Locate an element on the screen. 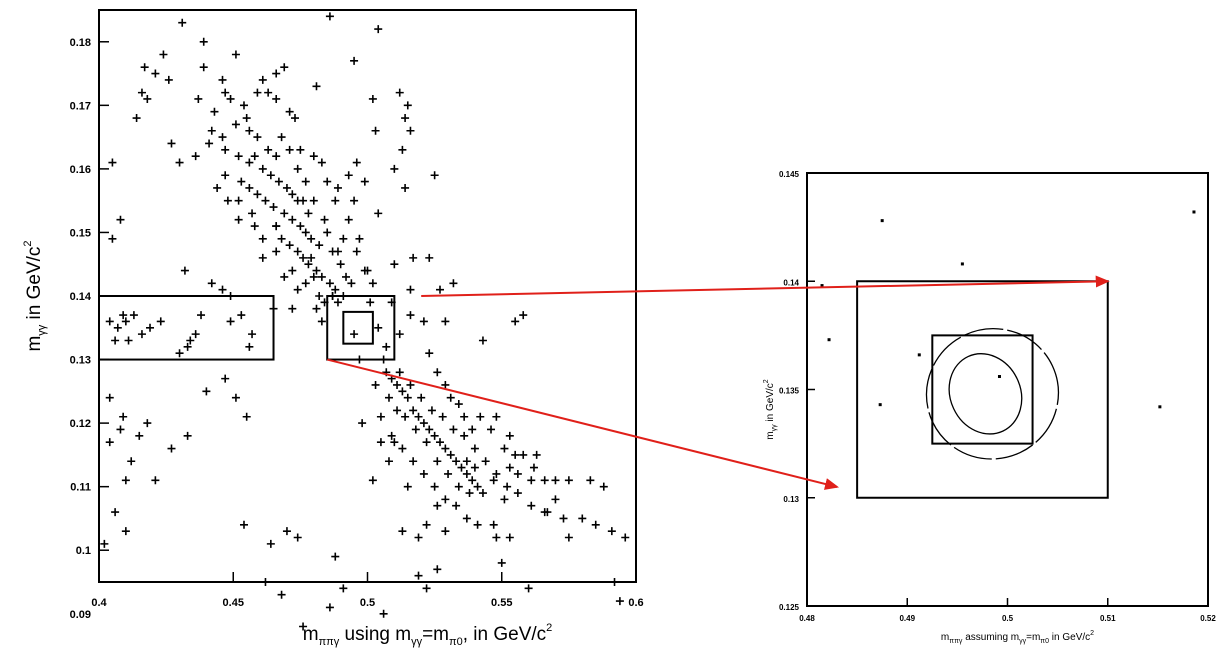 The width and height of the screenshot is (1228, 654). y-tick-label: 0.18 is located at coordinates (80, 43).